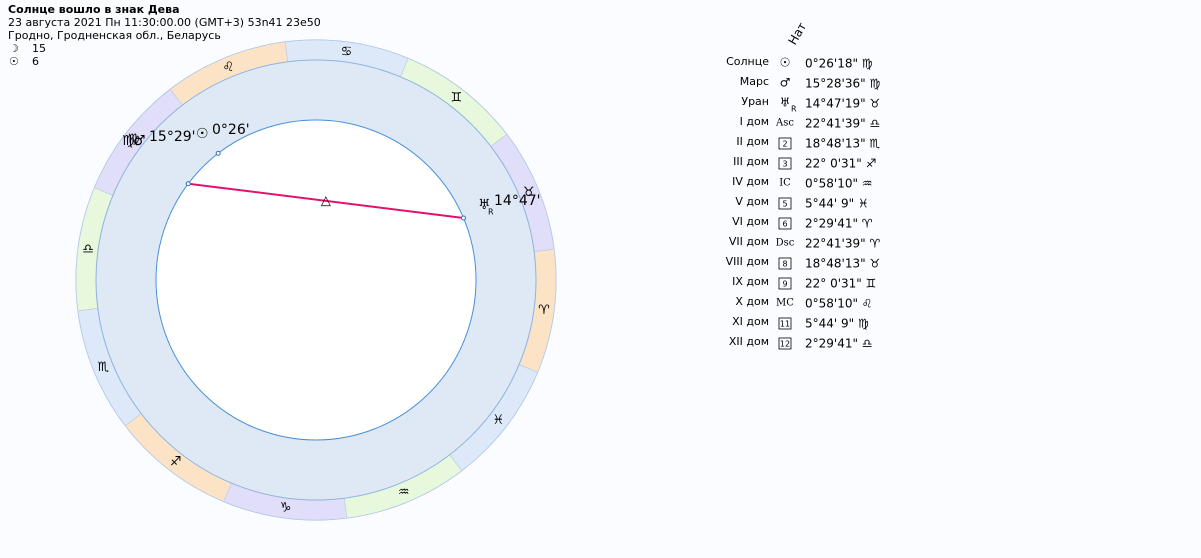  I want to click on row-name: Солнце, so click(747, 61).